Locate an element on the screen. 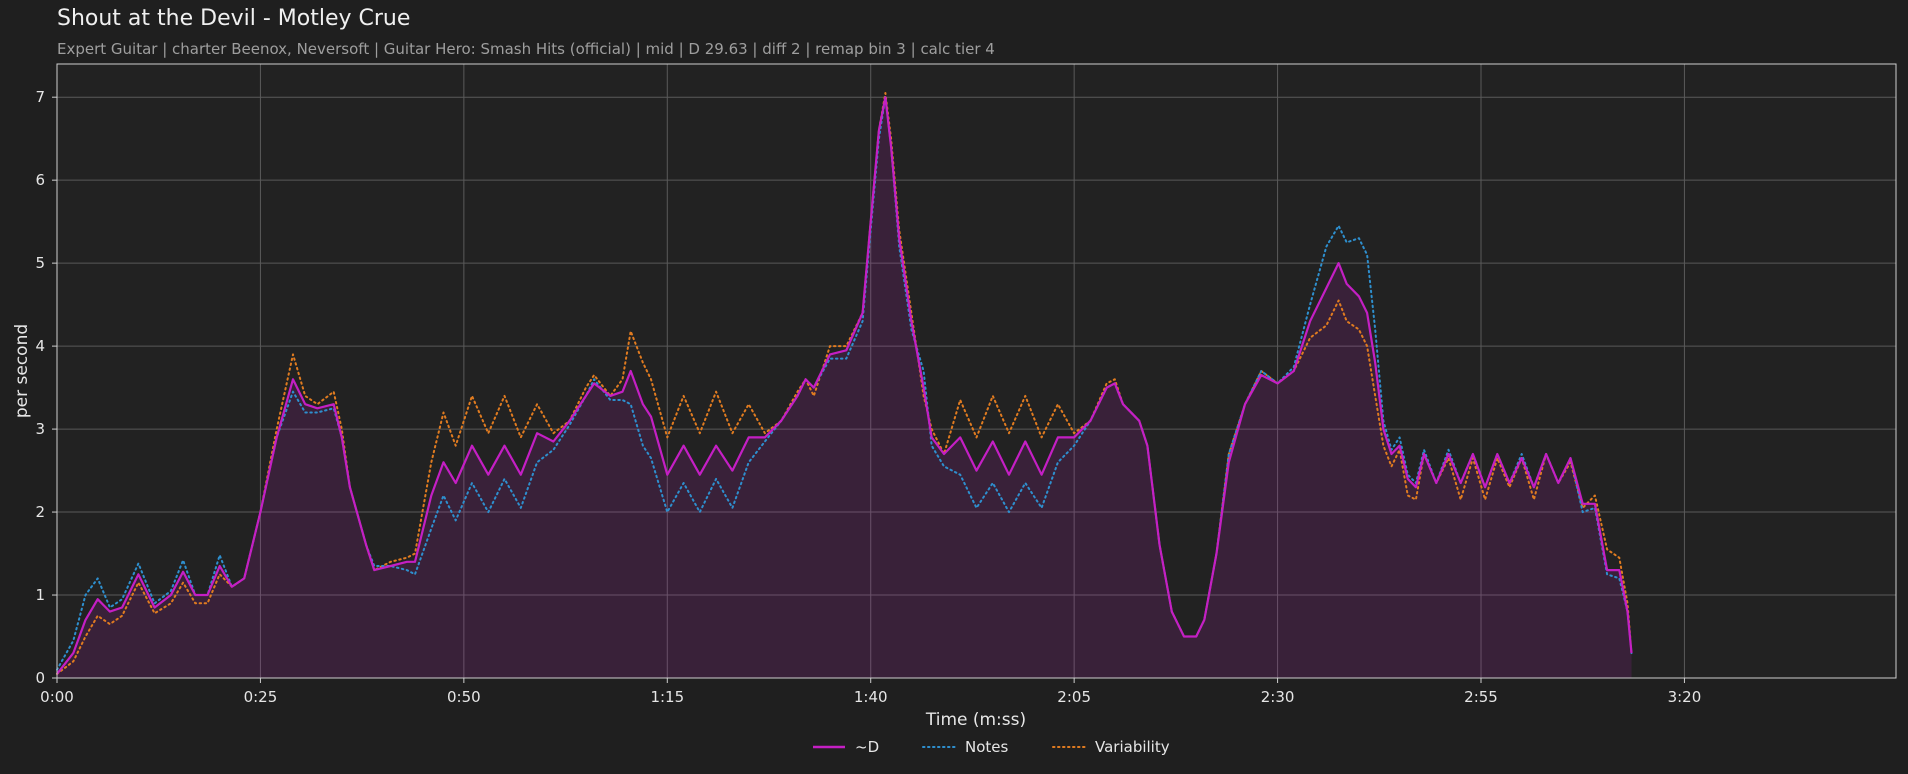 The height and width of the screenshot is (774, 1908). y-axis-ticks: 0 1 2 3 4 5 6 7 is located at coordinates (46, 387).